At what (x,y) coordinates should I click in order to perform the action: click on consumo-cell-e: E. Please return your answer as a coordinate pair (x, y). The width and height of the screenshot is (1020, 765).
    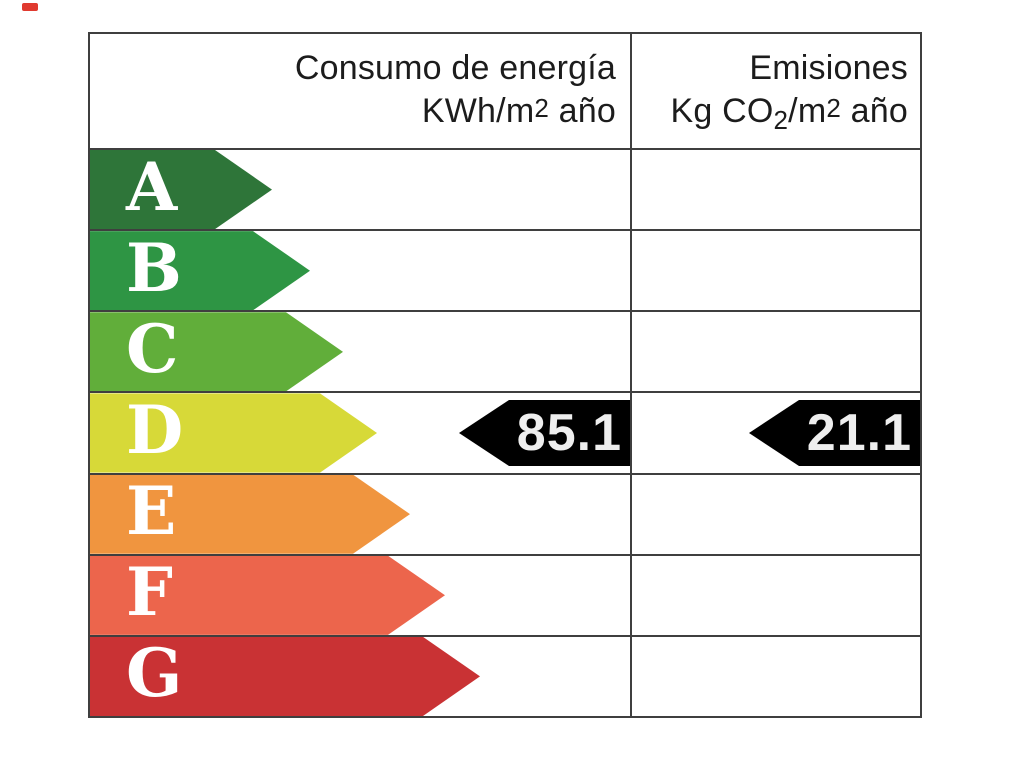
    Looking at the image, I should click on (360, 514).